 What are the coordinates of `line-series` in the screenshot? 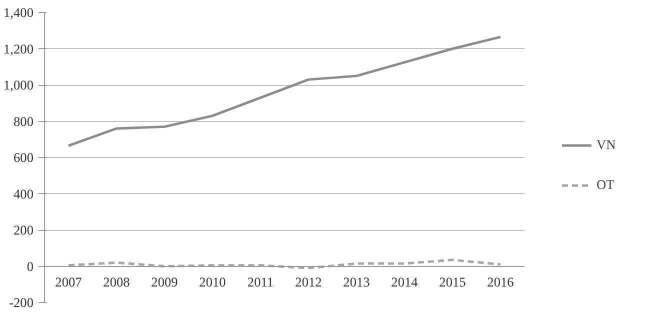 It's located at (284, 264).